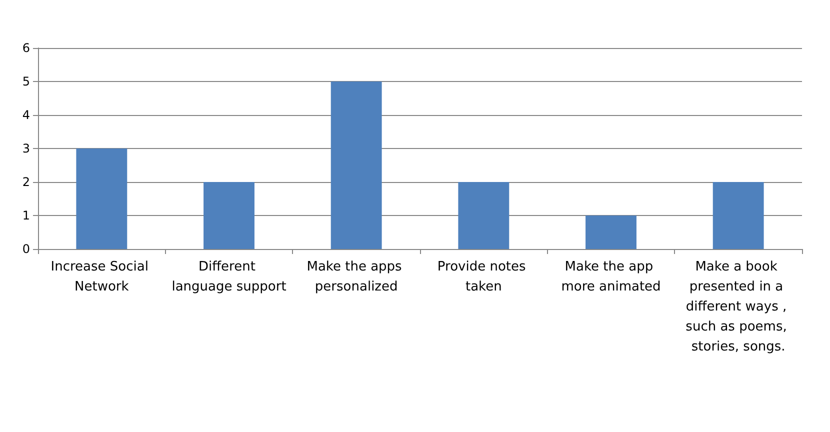 This screenshot has width=830, height=432. What do you see at coordinates (26, 215) in the screenshot?
I see `y-tick-label: 1` at bounding box center [26, 215].